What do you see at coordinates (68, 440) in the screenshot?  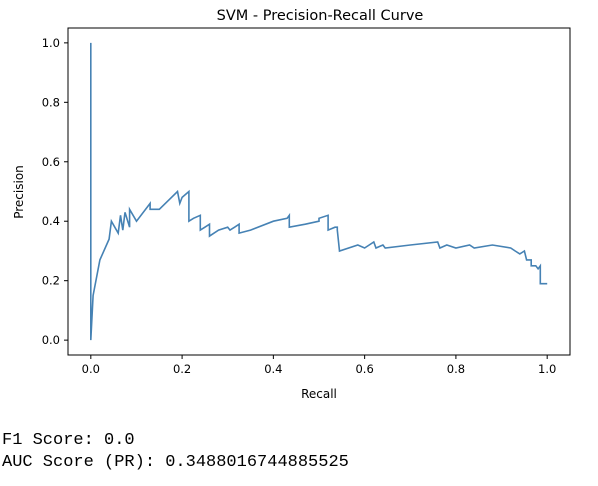 I see `f1-score-line: F1 Score: 0.0` at bounding box center [68, 440].